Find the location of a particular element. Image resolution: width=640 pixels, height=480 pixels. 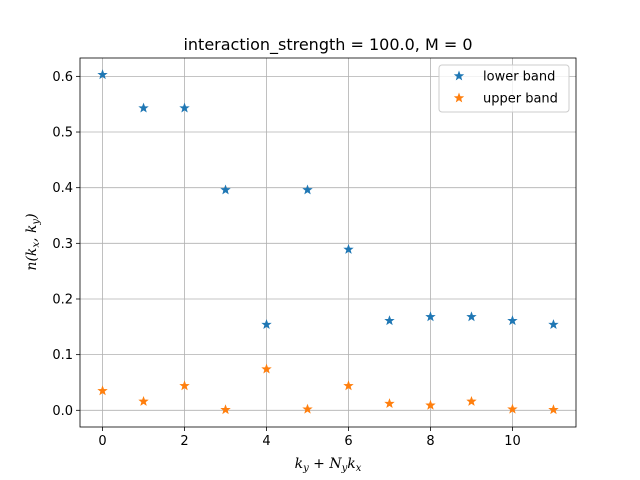

legend: lower band upper band is located at coordinates (504, 88).